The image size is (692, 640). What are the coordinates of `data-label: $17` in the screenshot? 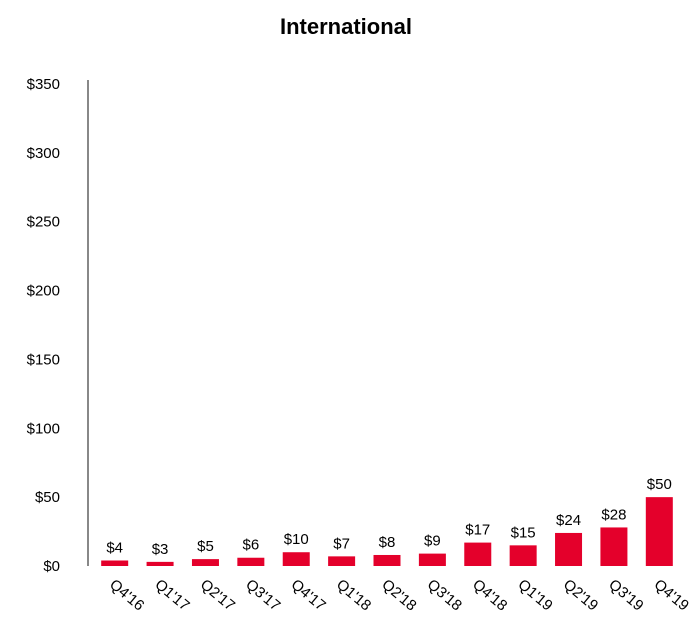 It's located at (477, 530).